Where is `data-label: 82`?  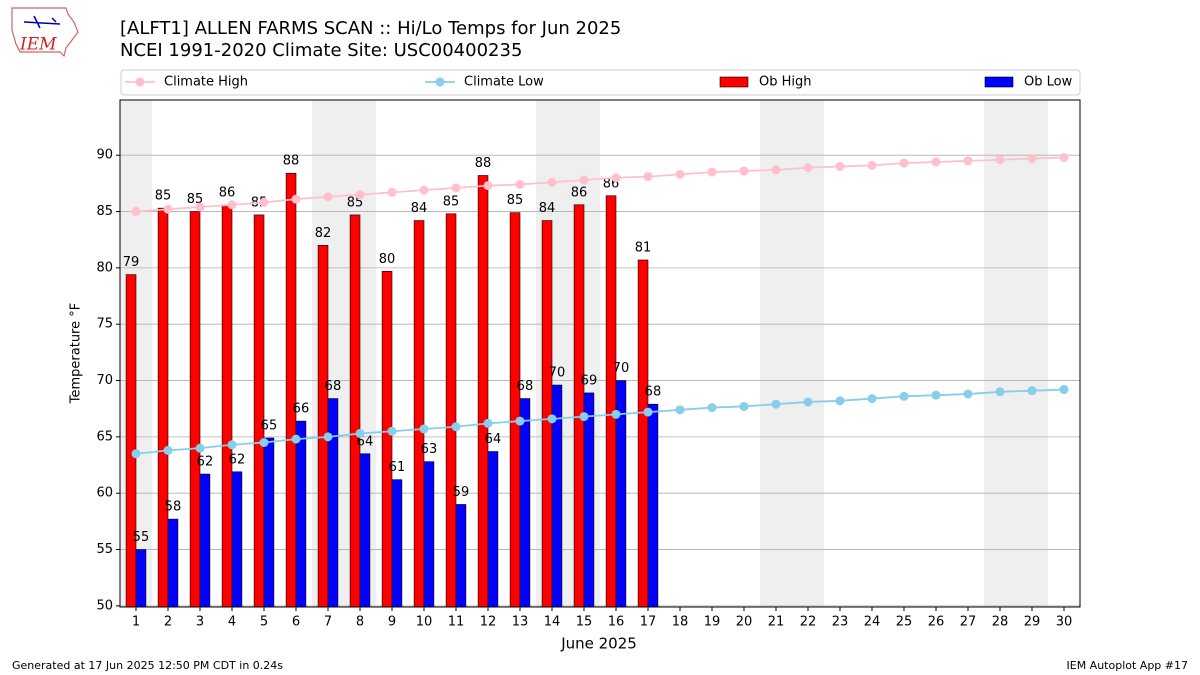 data-label: 82 is located at coordinates (323, 233).